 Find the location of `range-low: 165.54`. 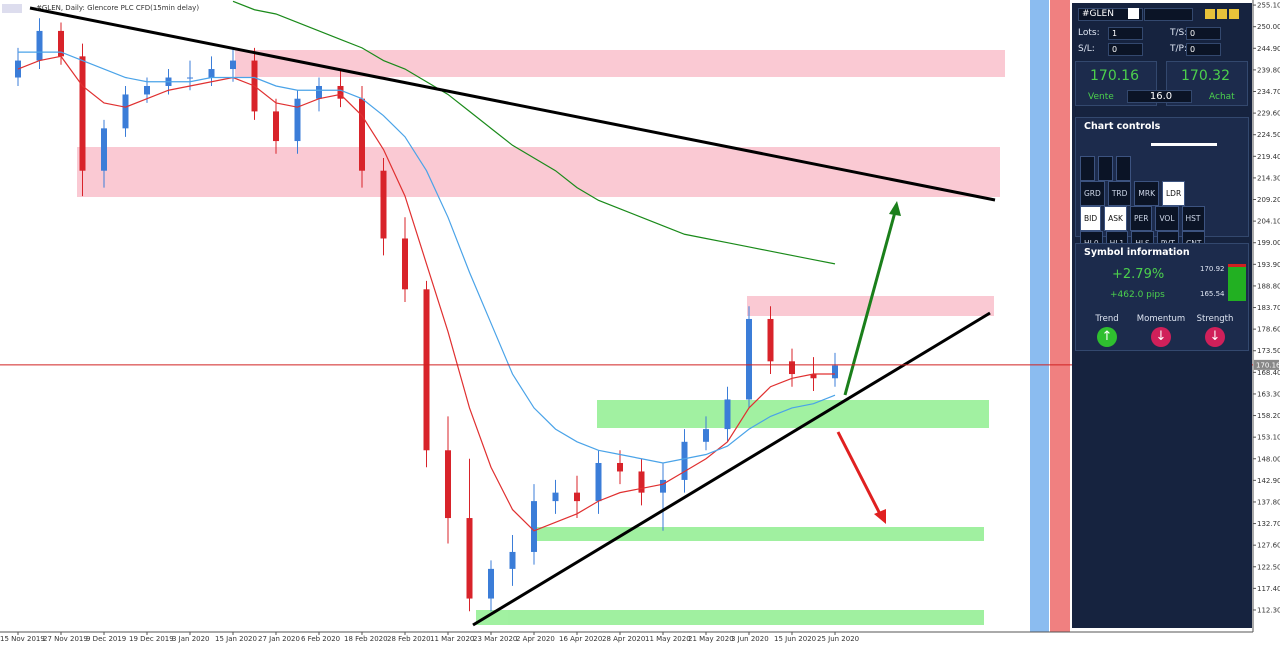

range-low: 165.54 is located at coordinates (1212, 294).